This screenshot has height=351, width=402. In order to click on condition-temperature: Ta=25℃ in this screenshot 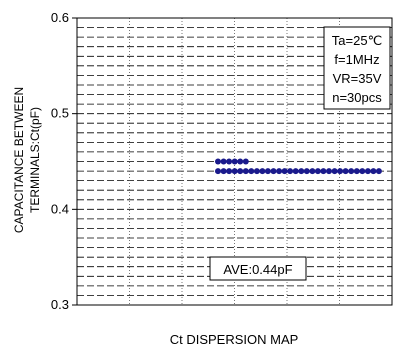, I will do `click(357, 40)`.